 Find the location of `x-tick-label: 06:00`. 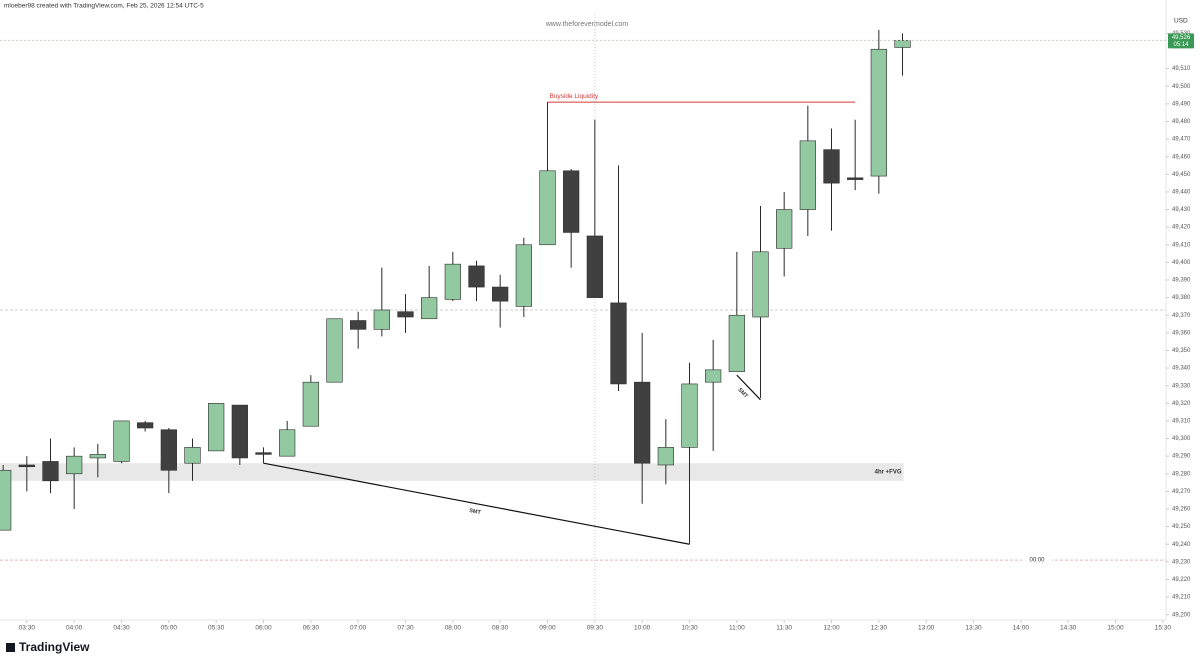

x-tick-label: 06:00 is located at coordinates (263, 628).